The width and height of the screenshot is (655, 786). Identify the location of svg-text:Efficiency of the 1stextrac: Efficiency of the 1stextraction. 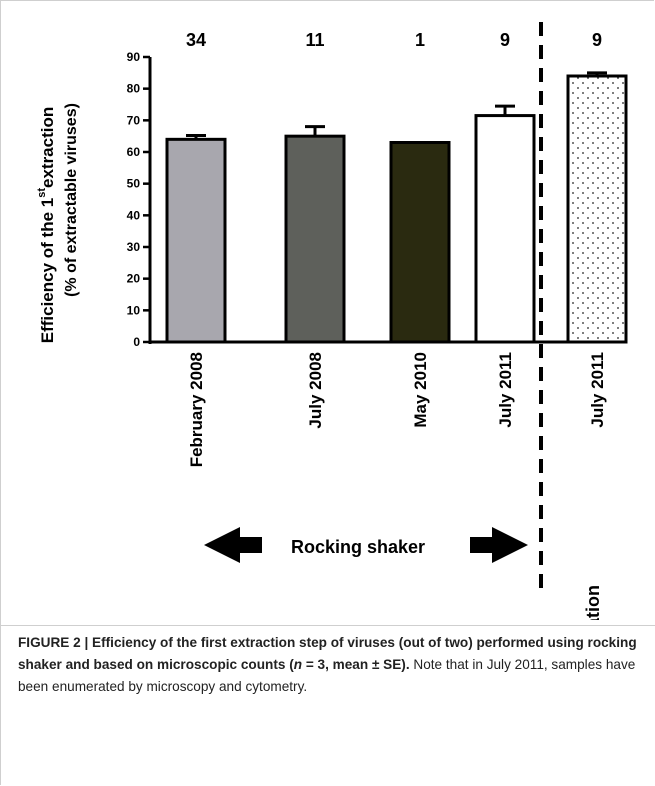
(46, 225).